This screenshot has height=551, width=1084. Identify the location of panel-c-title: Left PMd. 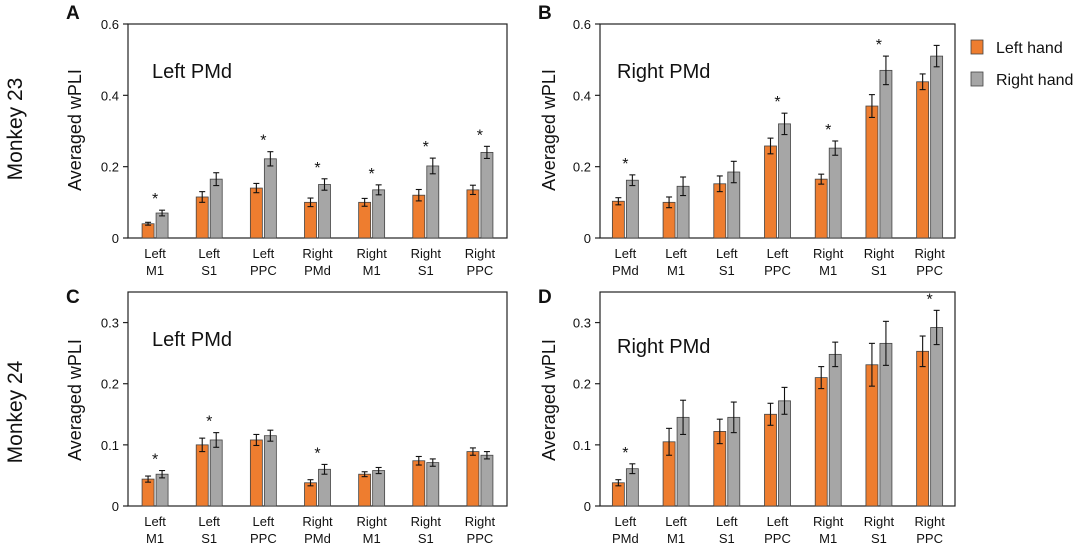
(192, 340).